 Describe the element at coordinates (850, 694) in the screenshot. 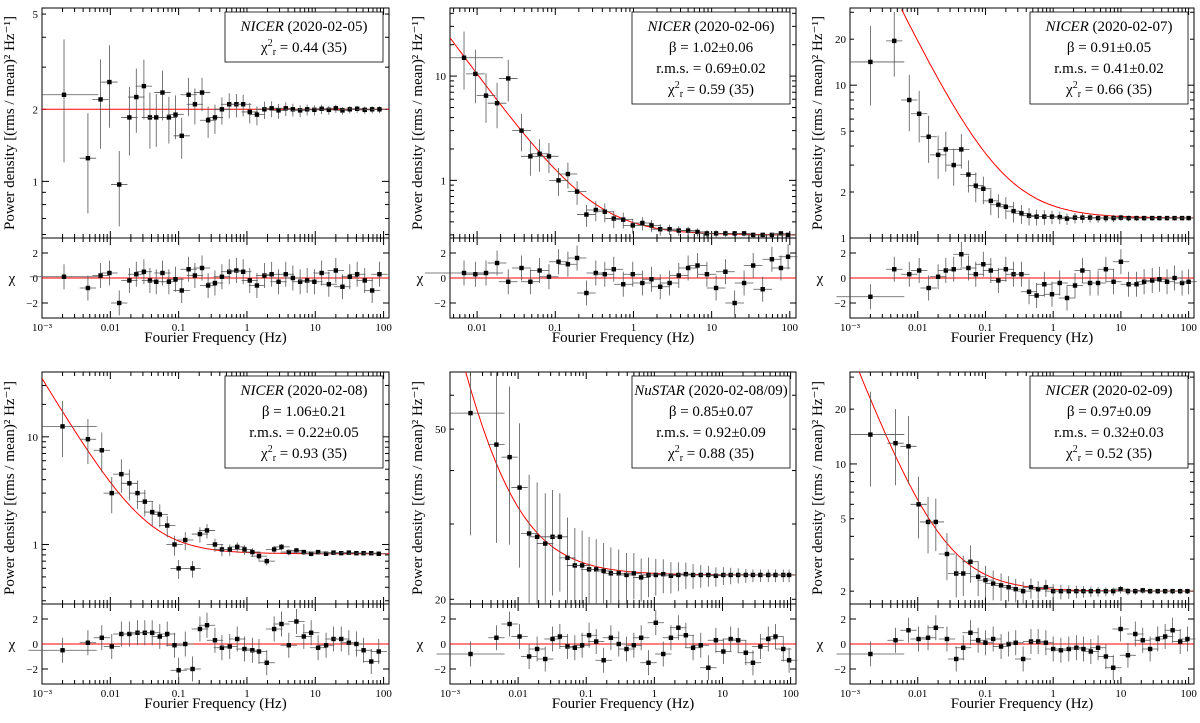

I see `x-tick-label: 10⁻³` at that location.